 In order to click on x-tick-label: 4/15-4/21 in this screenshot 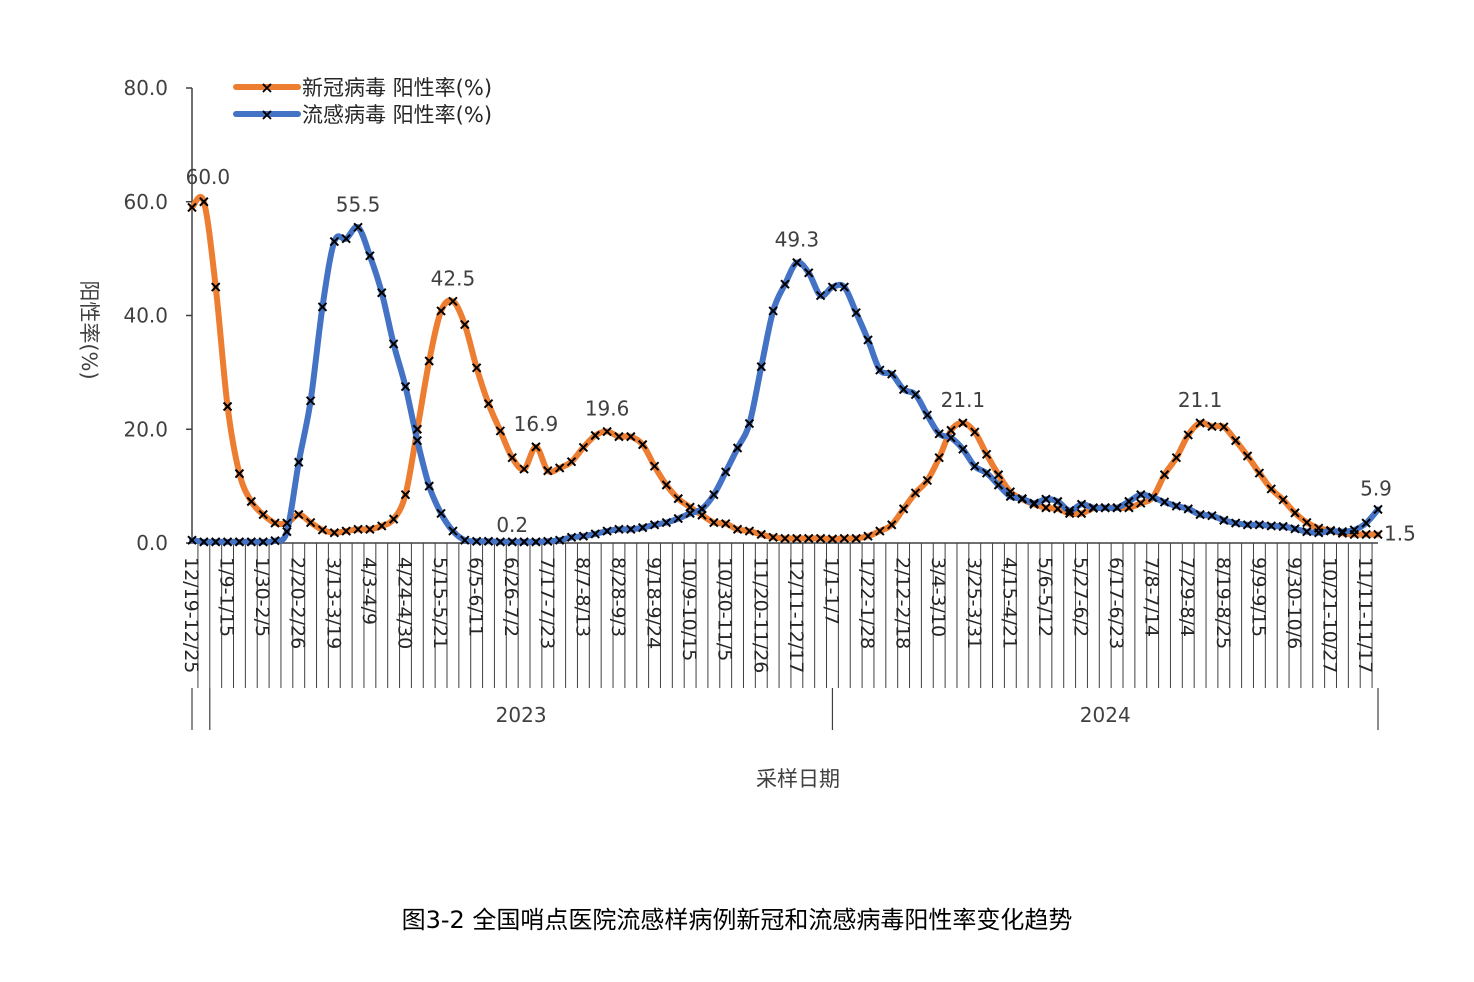, I will do `click(1009, 603)`.